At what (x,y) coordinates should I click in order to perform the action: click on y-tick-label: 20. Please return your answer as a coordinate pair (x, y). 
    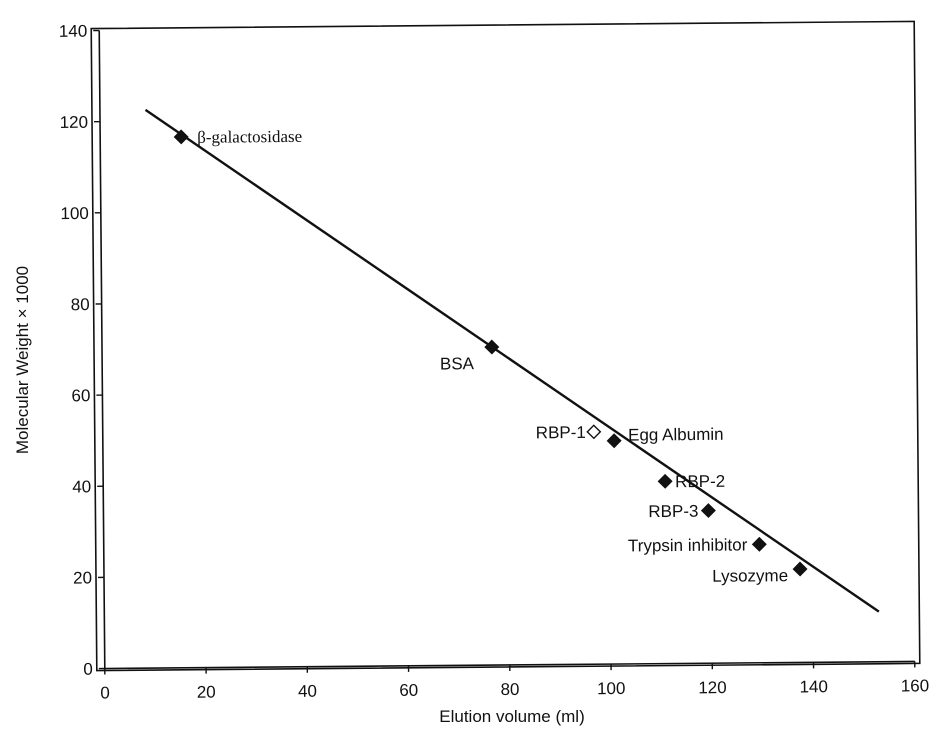
    Looking at the image, I should click on (82, 577).